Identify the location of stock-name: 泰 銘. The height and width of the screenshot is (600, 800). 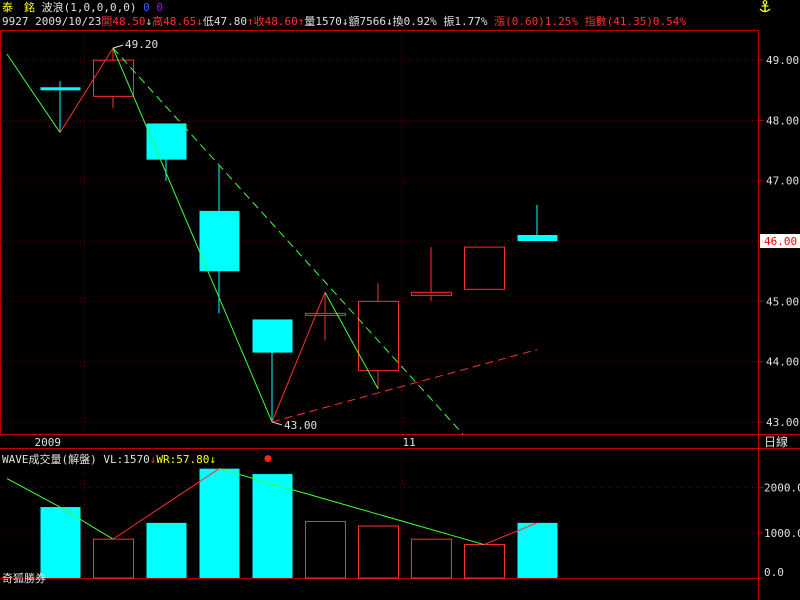
(18, 7).